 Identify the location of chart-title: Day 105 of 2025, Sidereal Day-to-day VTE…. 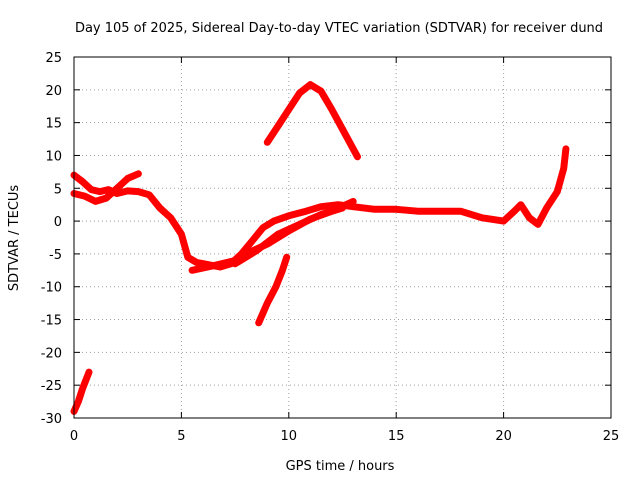
(339, 28).